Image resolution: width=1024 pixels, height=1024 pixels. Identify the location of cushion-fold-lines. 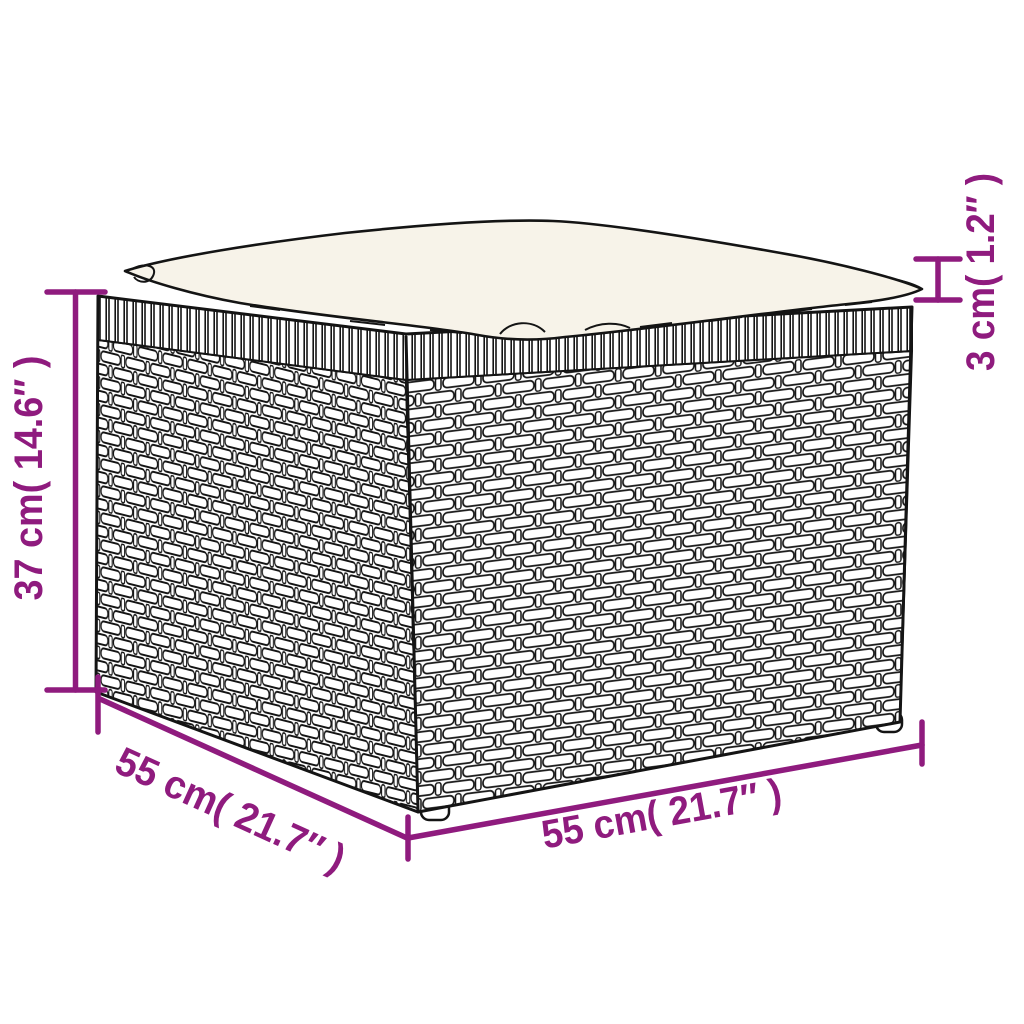
(527, 299).